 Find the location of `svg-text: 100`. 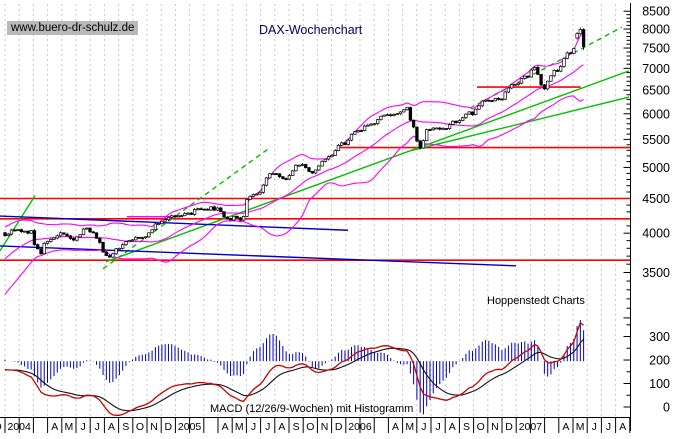

svg-text: 100 is located at coordinates (659, 384).